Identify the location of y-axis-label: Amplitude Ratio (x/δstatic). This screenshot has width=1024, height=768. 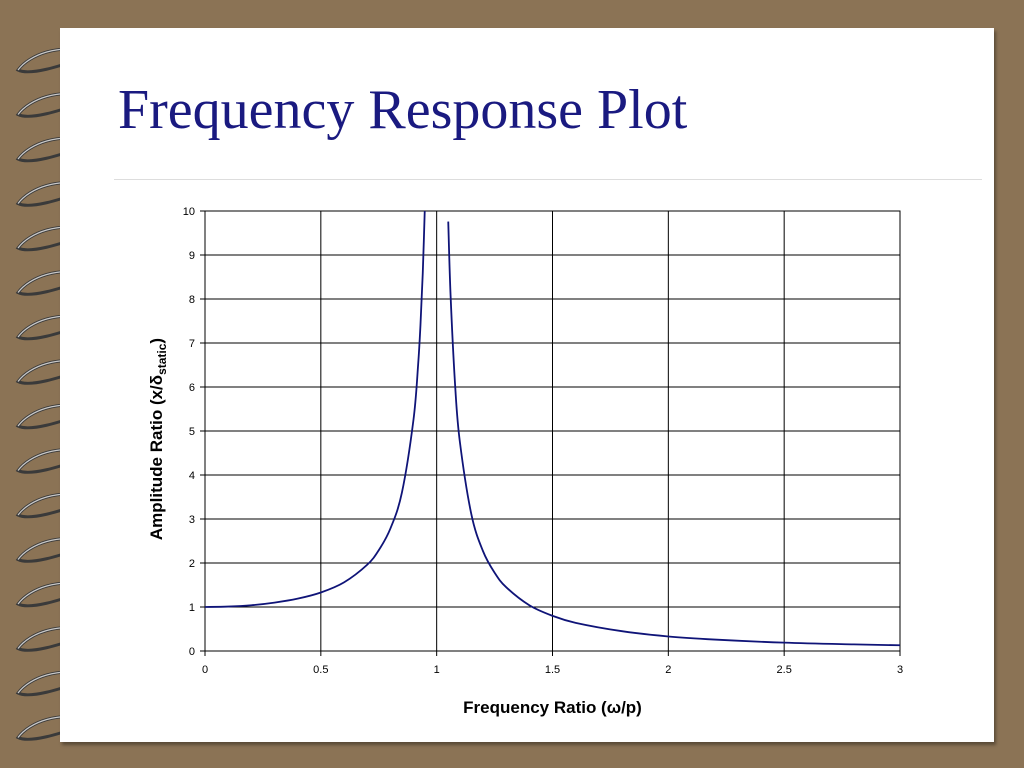
(158, 439).